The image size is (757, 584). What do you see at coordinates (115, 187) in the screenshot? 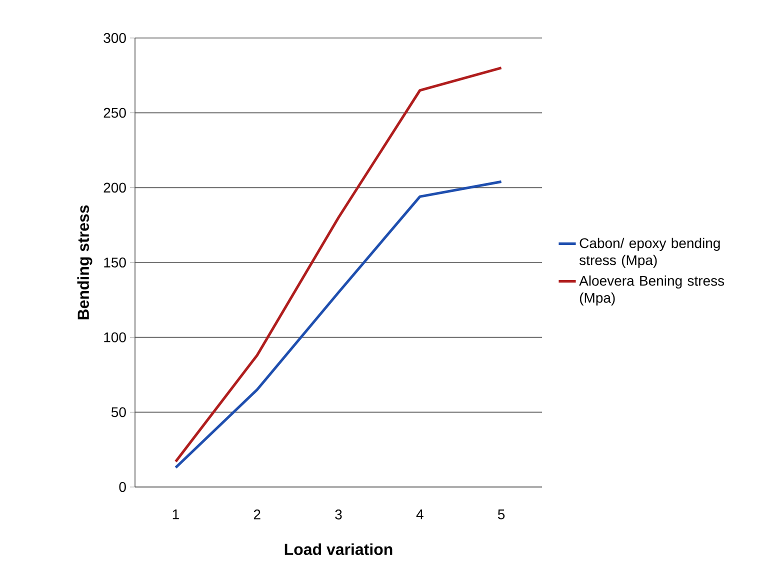
I see `y-tick-label: 200` at bounding box center [115, 187].